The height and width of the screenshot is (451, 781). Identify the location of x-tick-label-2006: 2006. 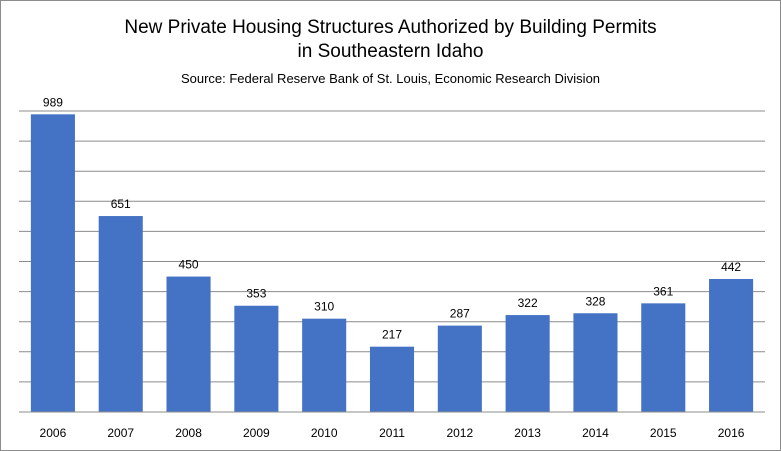
(53, 433).